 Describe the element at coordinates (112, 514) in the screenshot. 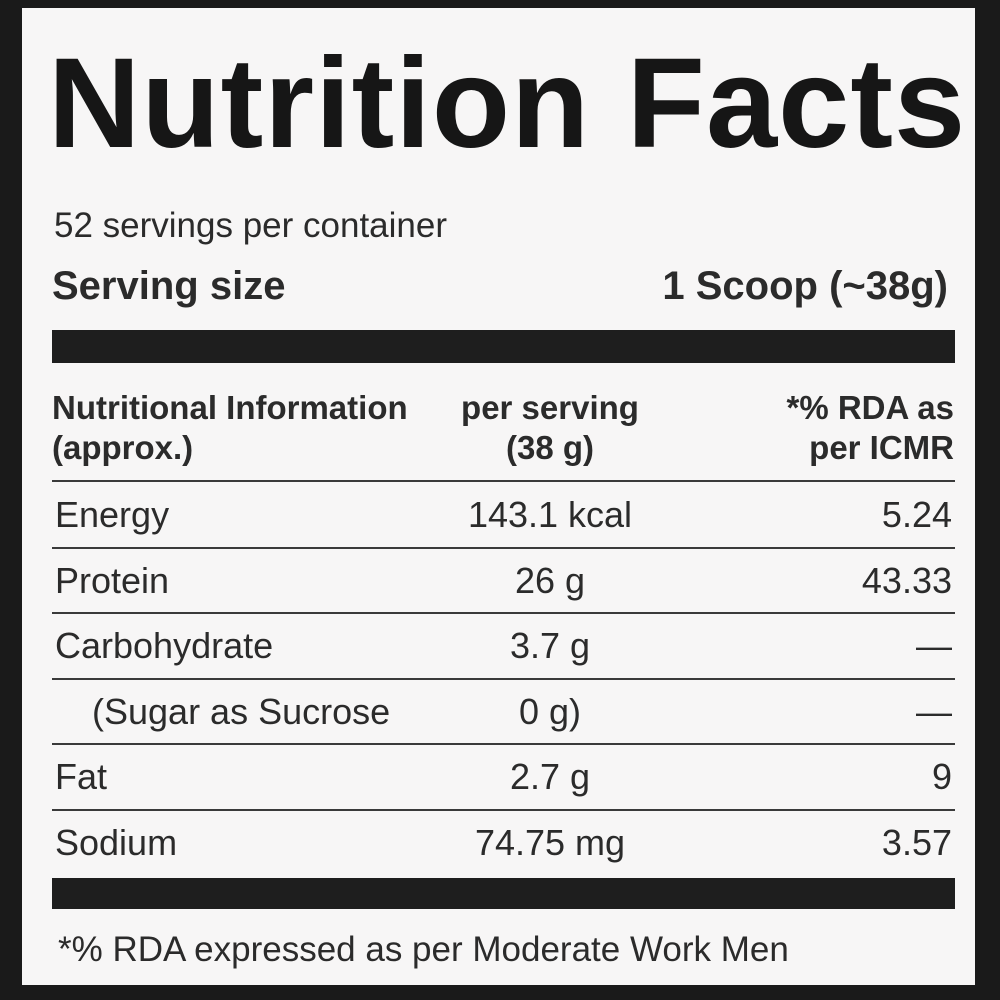

I see `nutrient: Energy` at that location.